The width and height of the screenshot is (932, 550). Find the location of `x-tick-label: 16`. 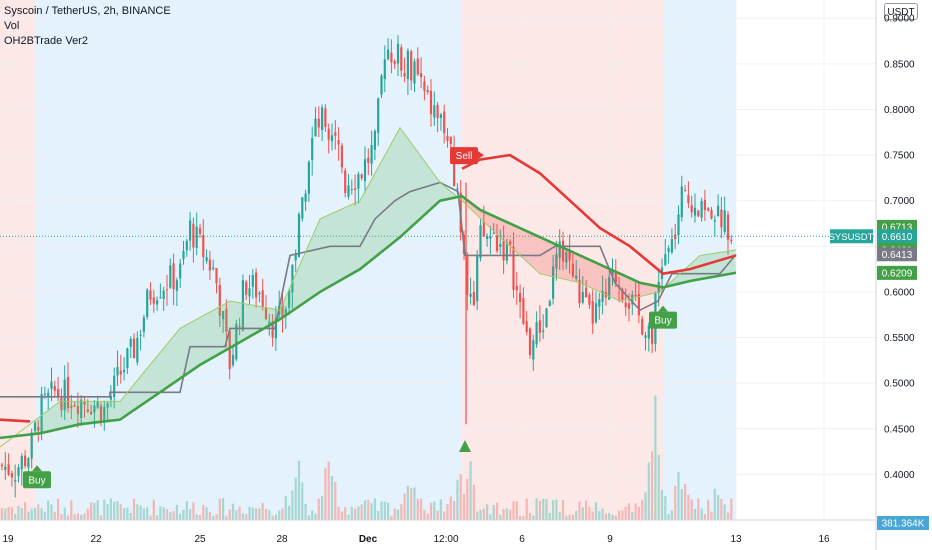

x-tick-label: 16 is located at coordinates (824, 539).